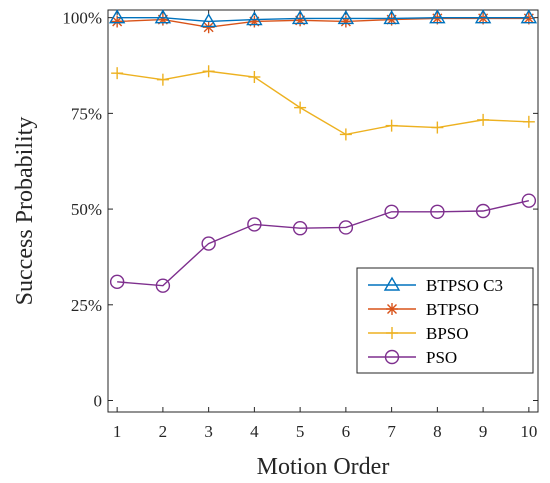  I want to click on y-axis-label: Success Probability, so click(25, 211).